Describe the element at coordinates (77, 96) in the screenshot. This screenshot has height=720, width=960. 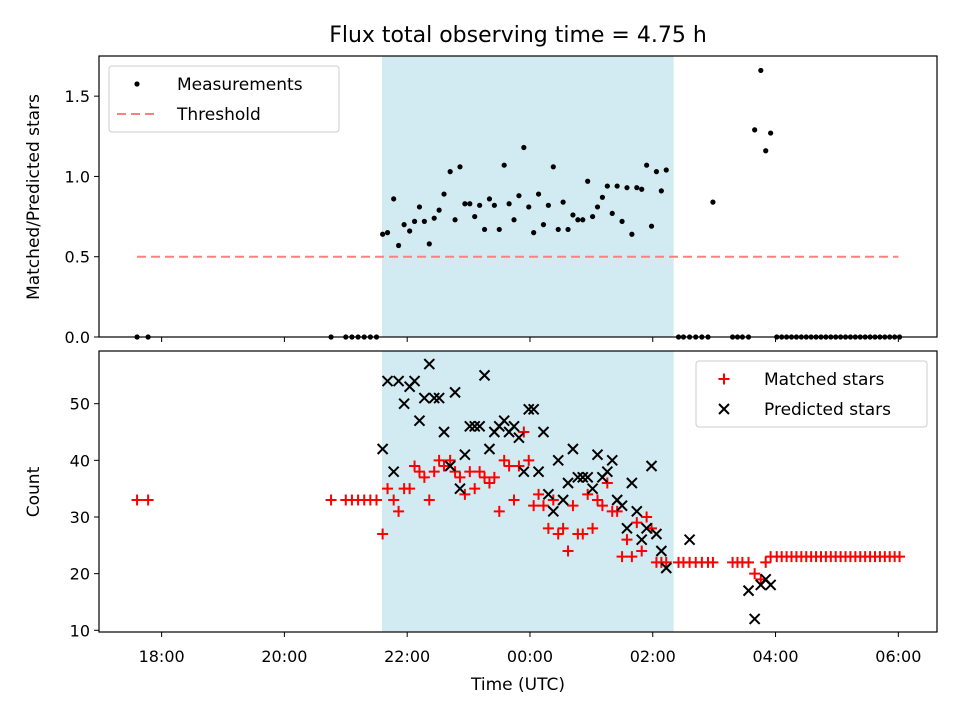
I see `y-tick-label: 1.5` at that location.